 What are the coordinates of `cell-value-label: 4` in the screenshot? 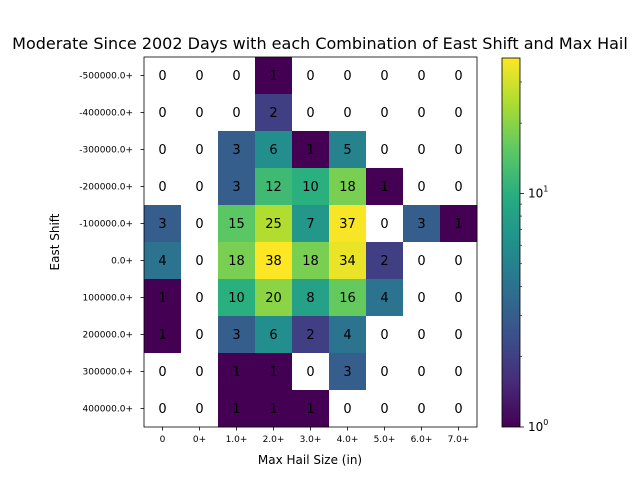 It's located at (347, 335).